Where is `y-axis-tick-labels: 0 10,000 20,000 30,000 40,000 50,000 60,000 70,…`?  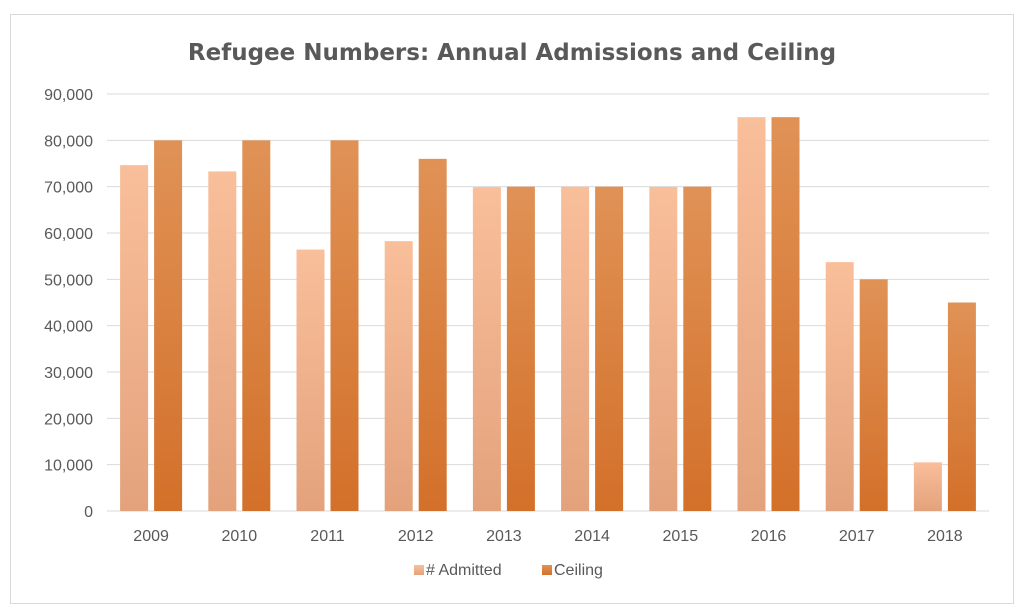 y-axis-tick-labels: 0 10,000 20,000 30,000 40,000 50,000 60,000 70,… is located at coordinates (68, 304).